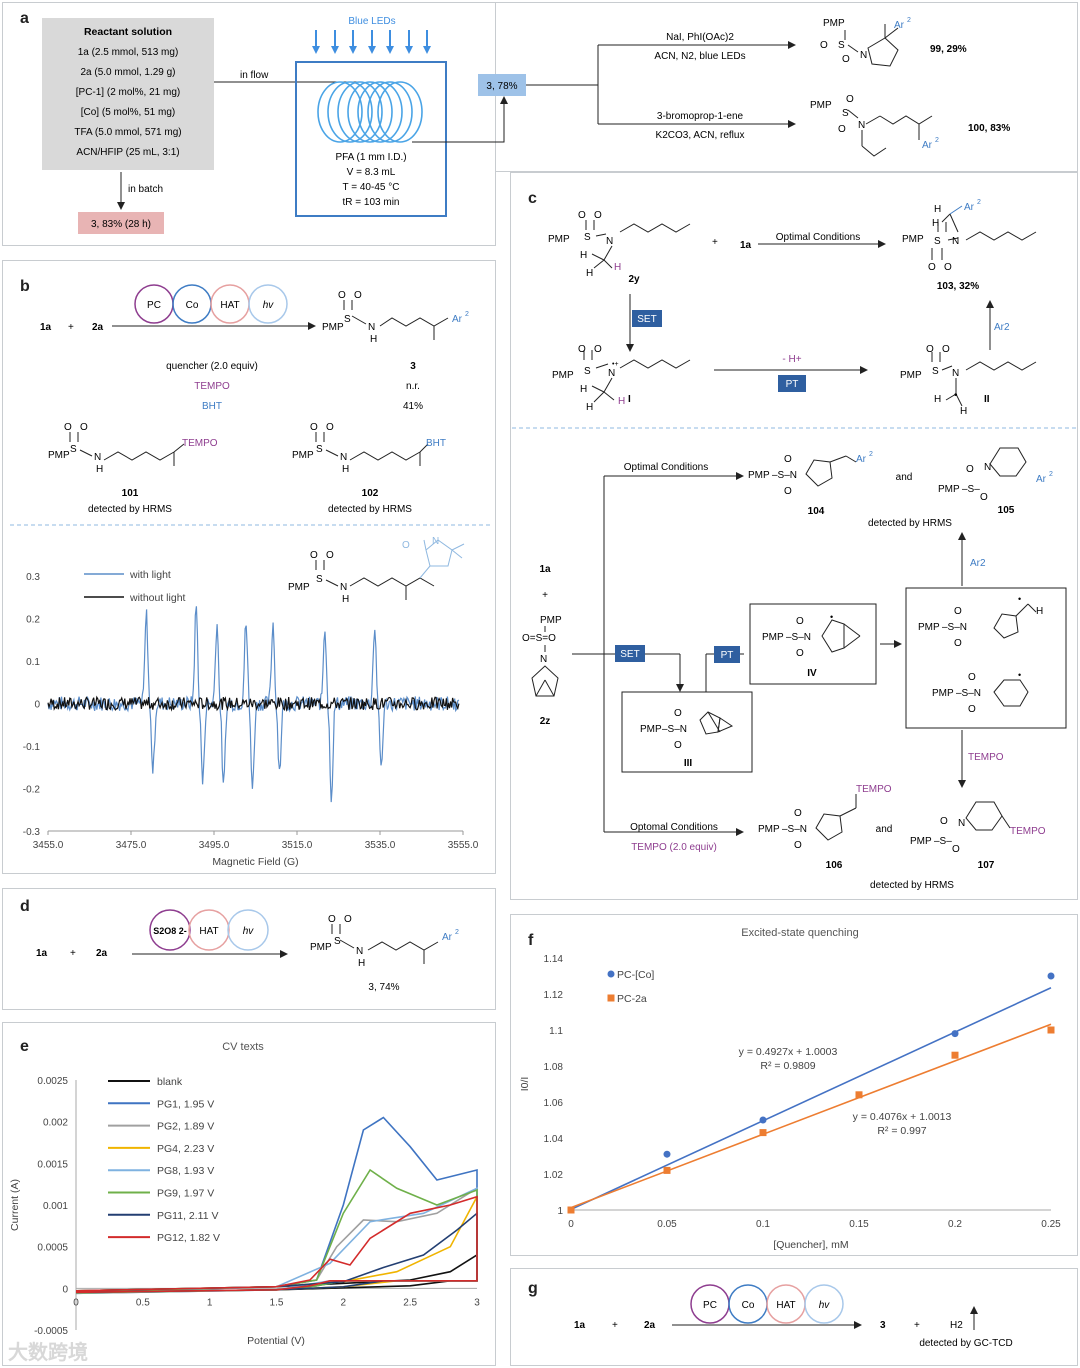 The height and width of the screenshot is (1368, 1080). Describe the element at coordinates (799, 933) in the screenshot. I see `chart-title: Excited-state quenching` at that location.